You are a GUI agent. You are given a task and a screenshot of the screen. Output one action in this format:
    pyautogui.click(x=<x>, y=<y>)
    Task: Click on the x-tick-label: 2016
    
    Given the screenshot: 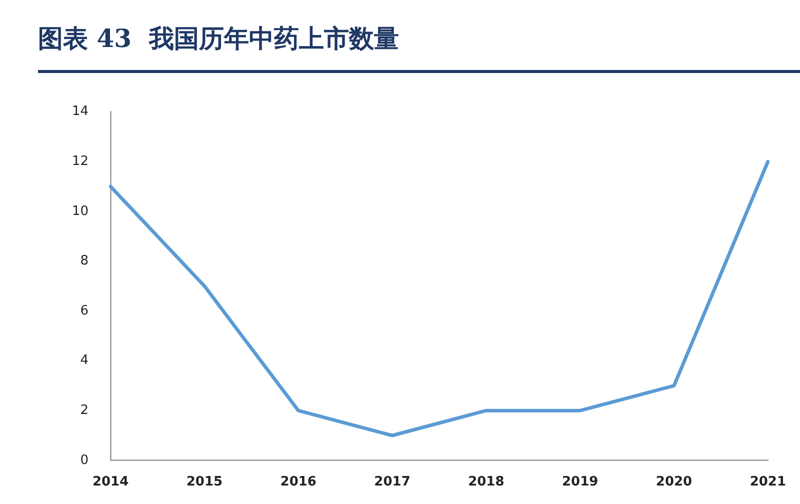 What is the action you would take?
    pyautogui.click(x=298, y=482)
    